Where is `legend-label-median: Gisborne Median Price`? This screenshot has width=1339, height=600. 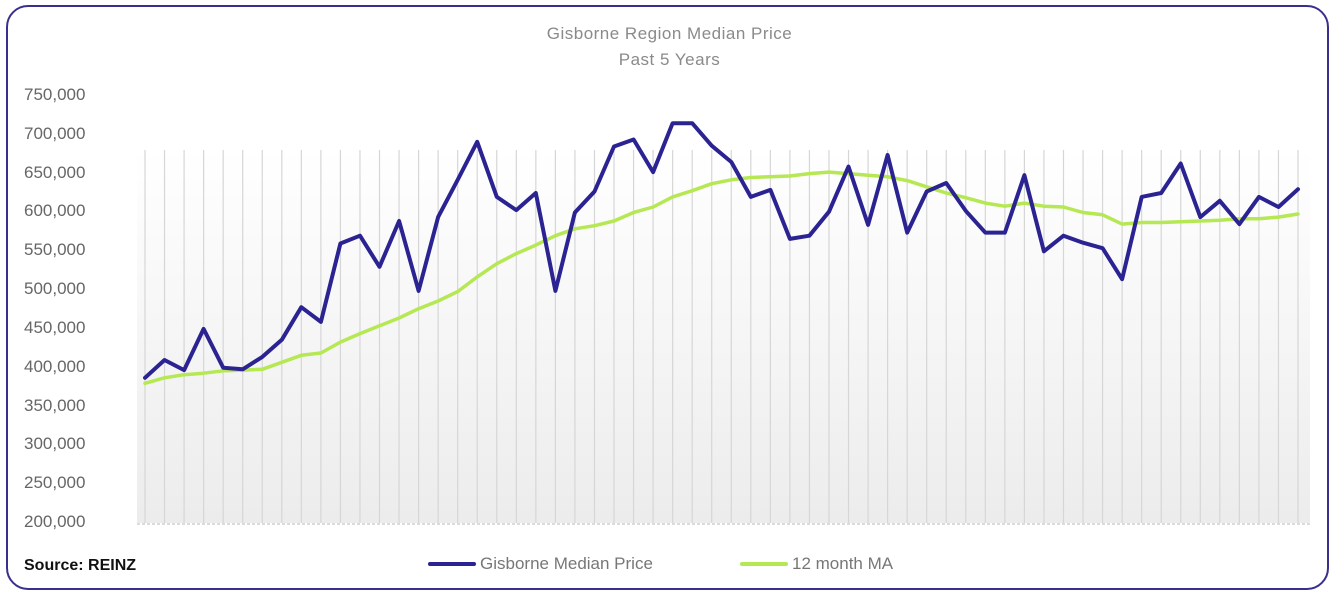
legend-label-median: Gisborne Median Price is located at coordinates (566, 563).